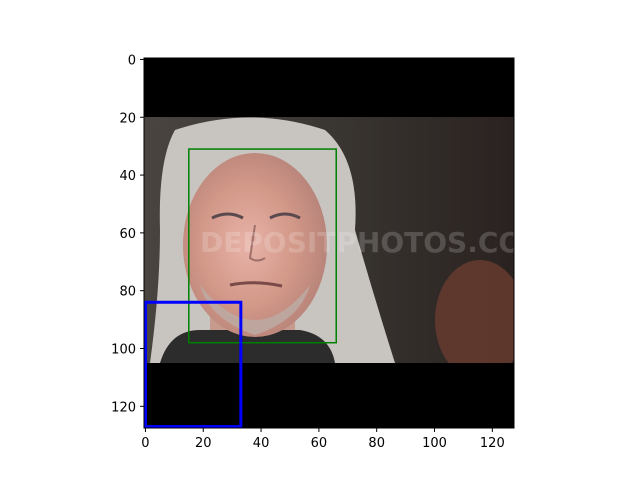  What do you see at coordinates (329, 87) in the screenshot?
I see `padding-top` at bounding box center [329, 87].